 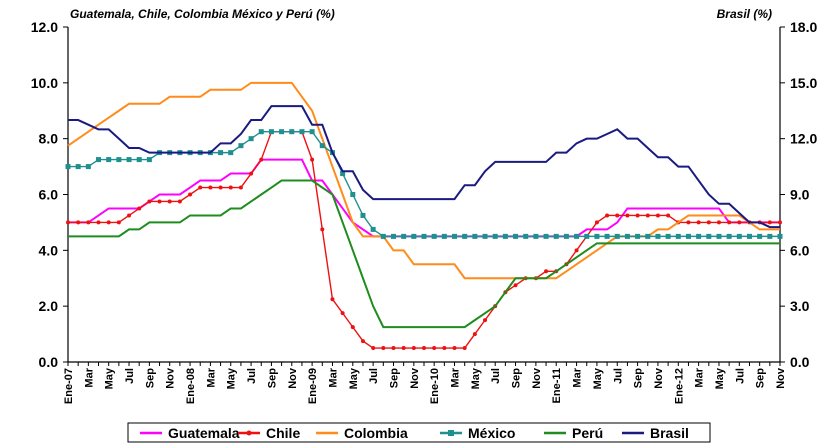 I want to click on y-tick-label: 4.0, so click(x=49, y=250).